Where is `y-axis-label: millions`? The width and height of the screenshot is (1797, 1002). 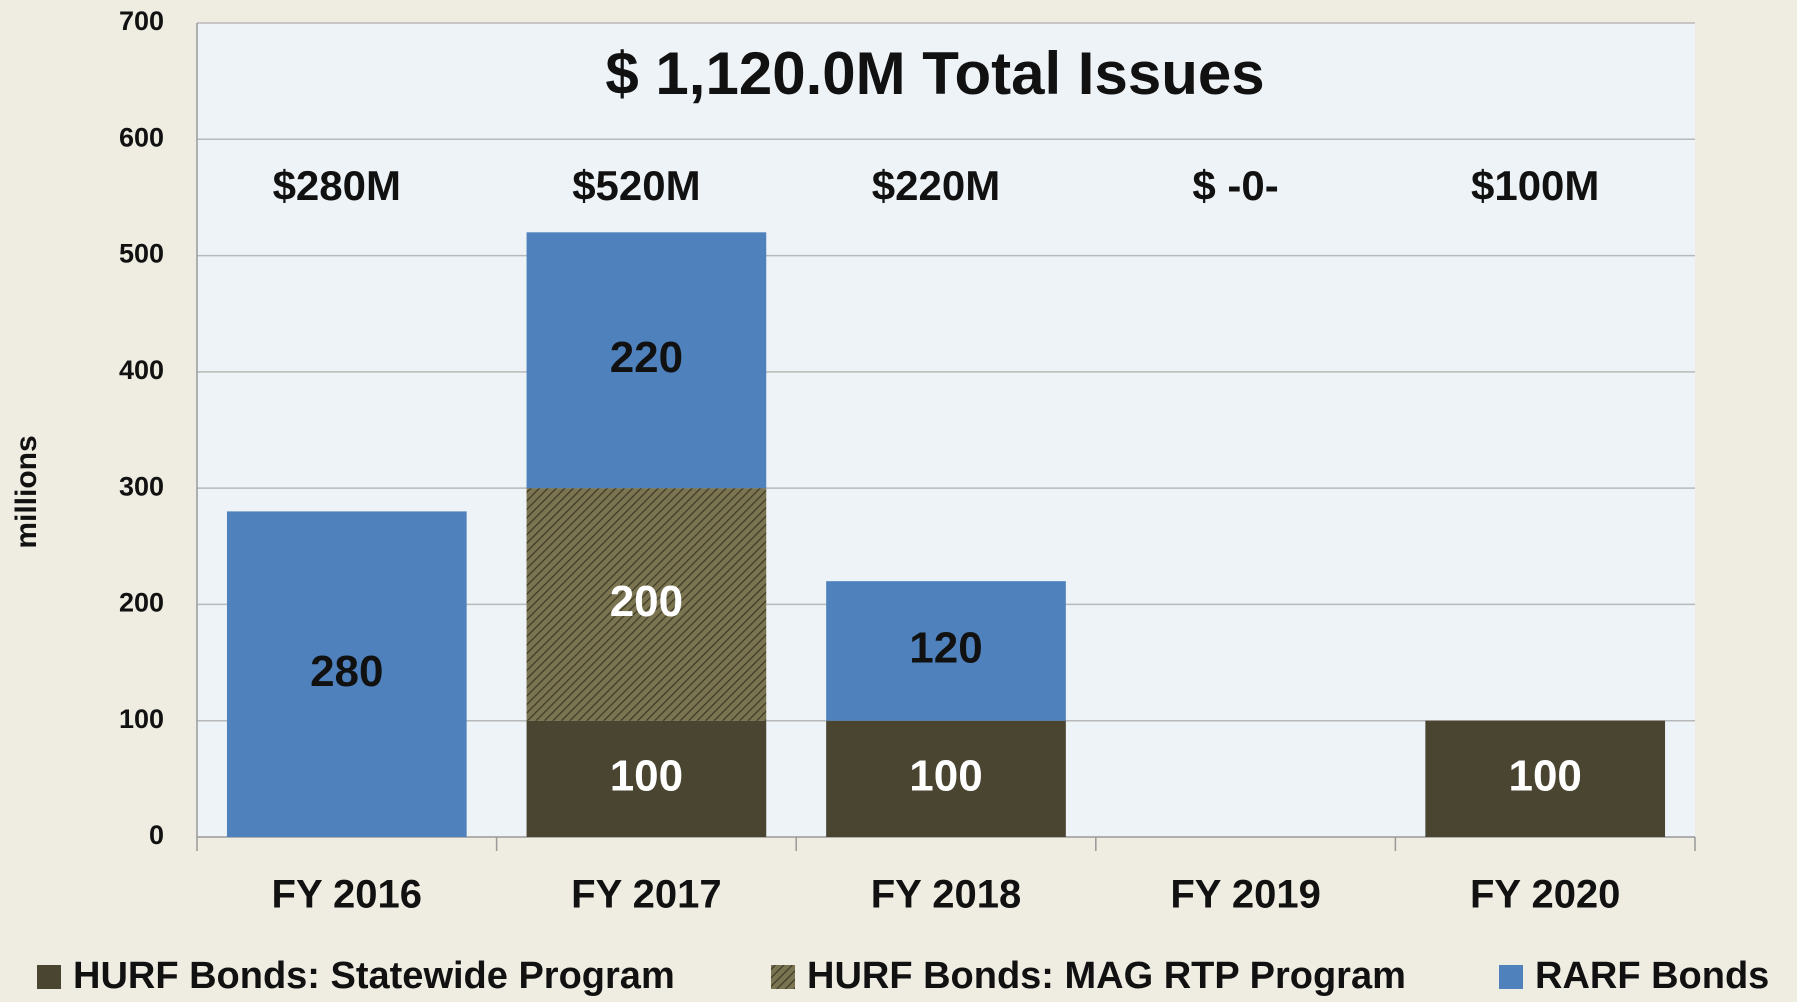 y-axis-label: millions is located at coordinates (26, 491).